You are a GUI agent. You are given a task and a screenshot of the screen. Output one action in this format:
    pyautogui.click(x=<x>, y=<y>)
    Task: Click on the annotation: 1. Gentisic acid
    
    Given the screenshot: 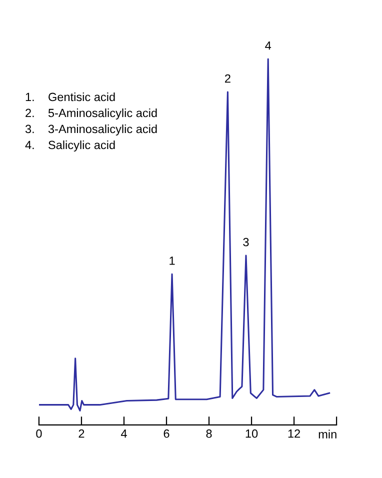 What is the action you would take?
    pyautogui.click(x=70, y=97)
    